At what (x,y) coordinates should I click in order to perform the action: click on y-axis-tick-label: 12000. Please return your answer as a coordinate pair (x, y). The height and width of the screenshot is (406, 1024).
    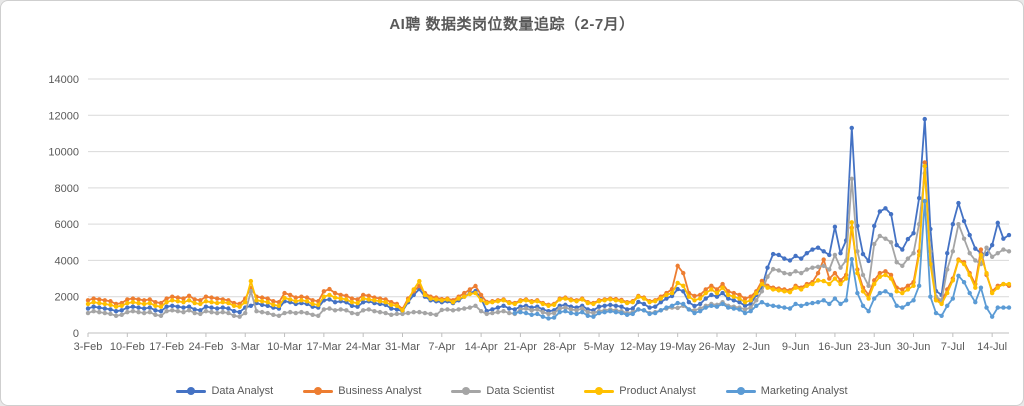
    Looking at the image, I should click on (63, 116).